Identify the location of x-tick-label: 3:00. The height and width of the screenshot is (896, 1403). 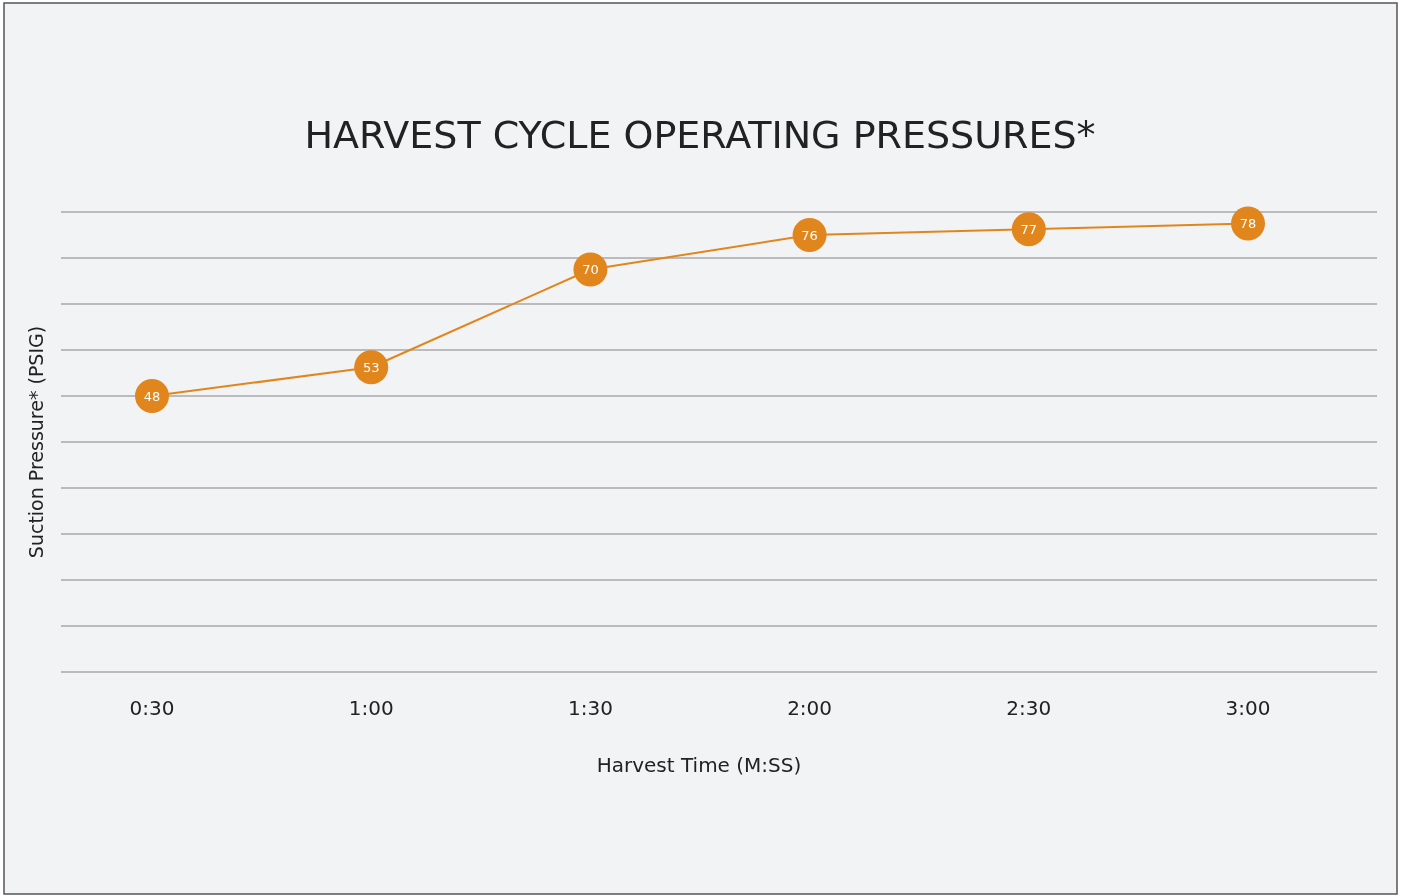
(1248, 708).